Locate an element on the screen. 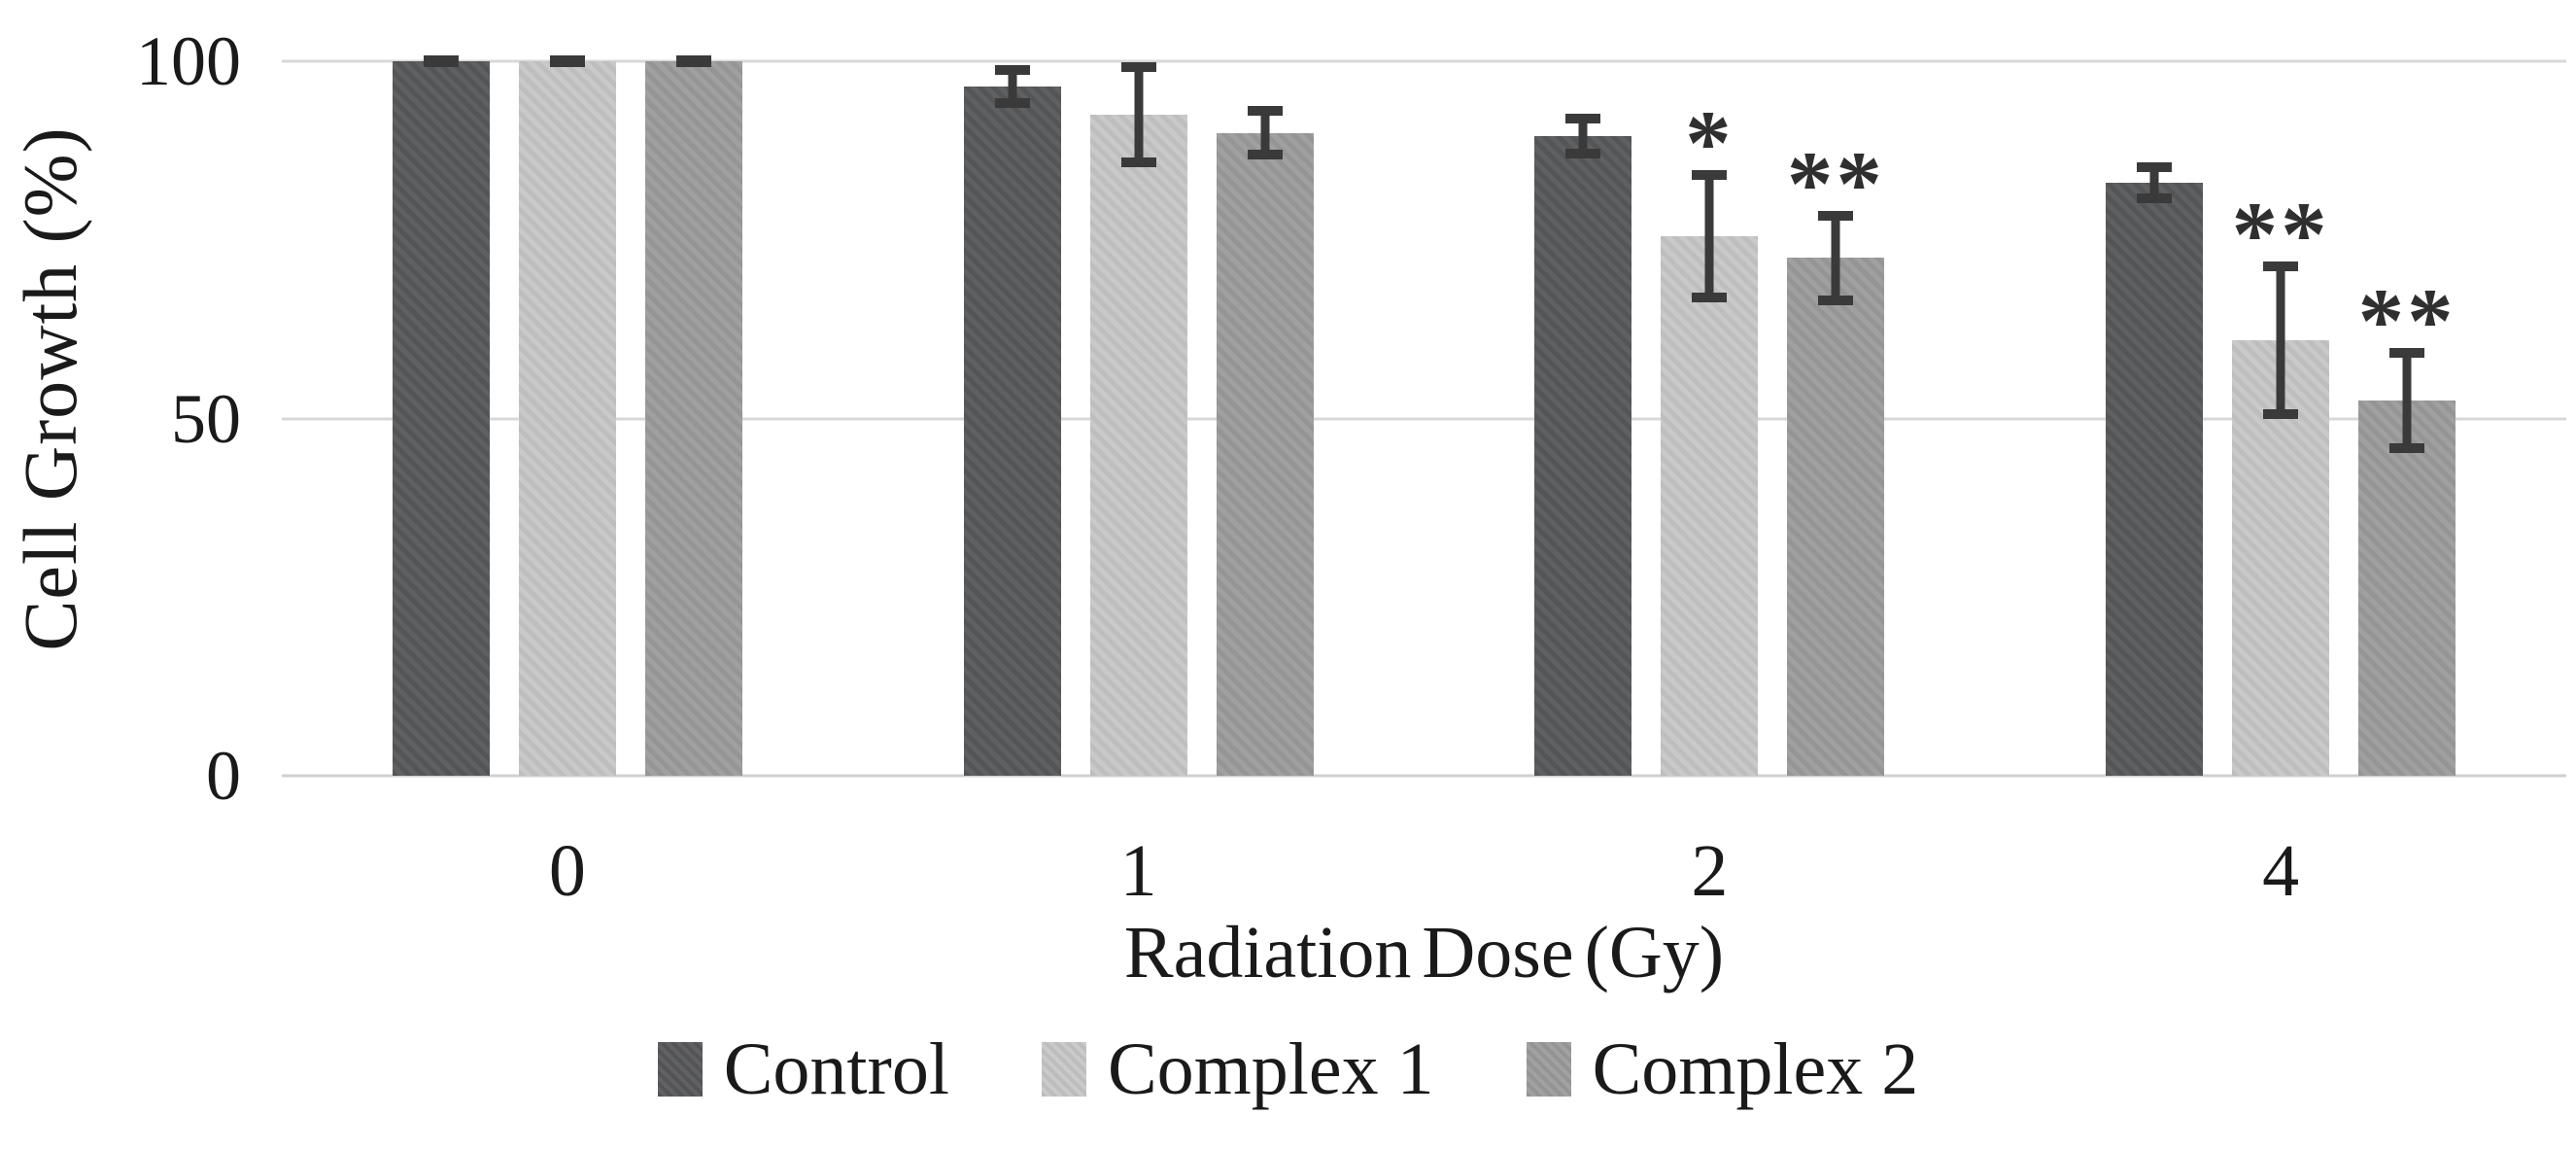 The height and width of the screenshot is (1150, 2576). x-tick-label-2: 2 is located at coordinates (1710, 871).